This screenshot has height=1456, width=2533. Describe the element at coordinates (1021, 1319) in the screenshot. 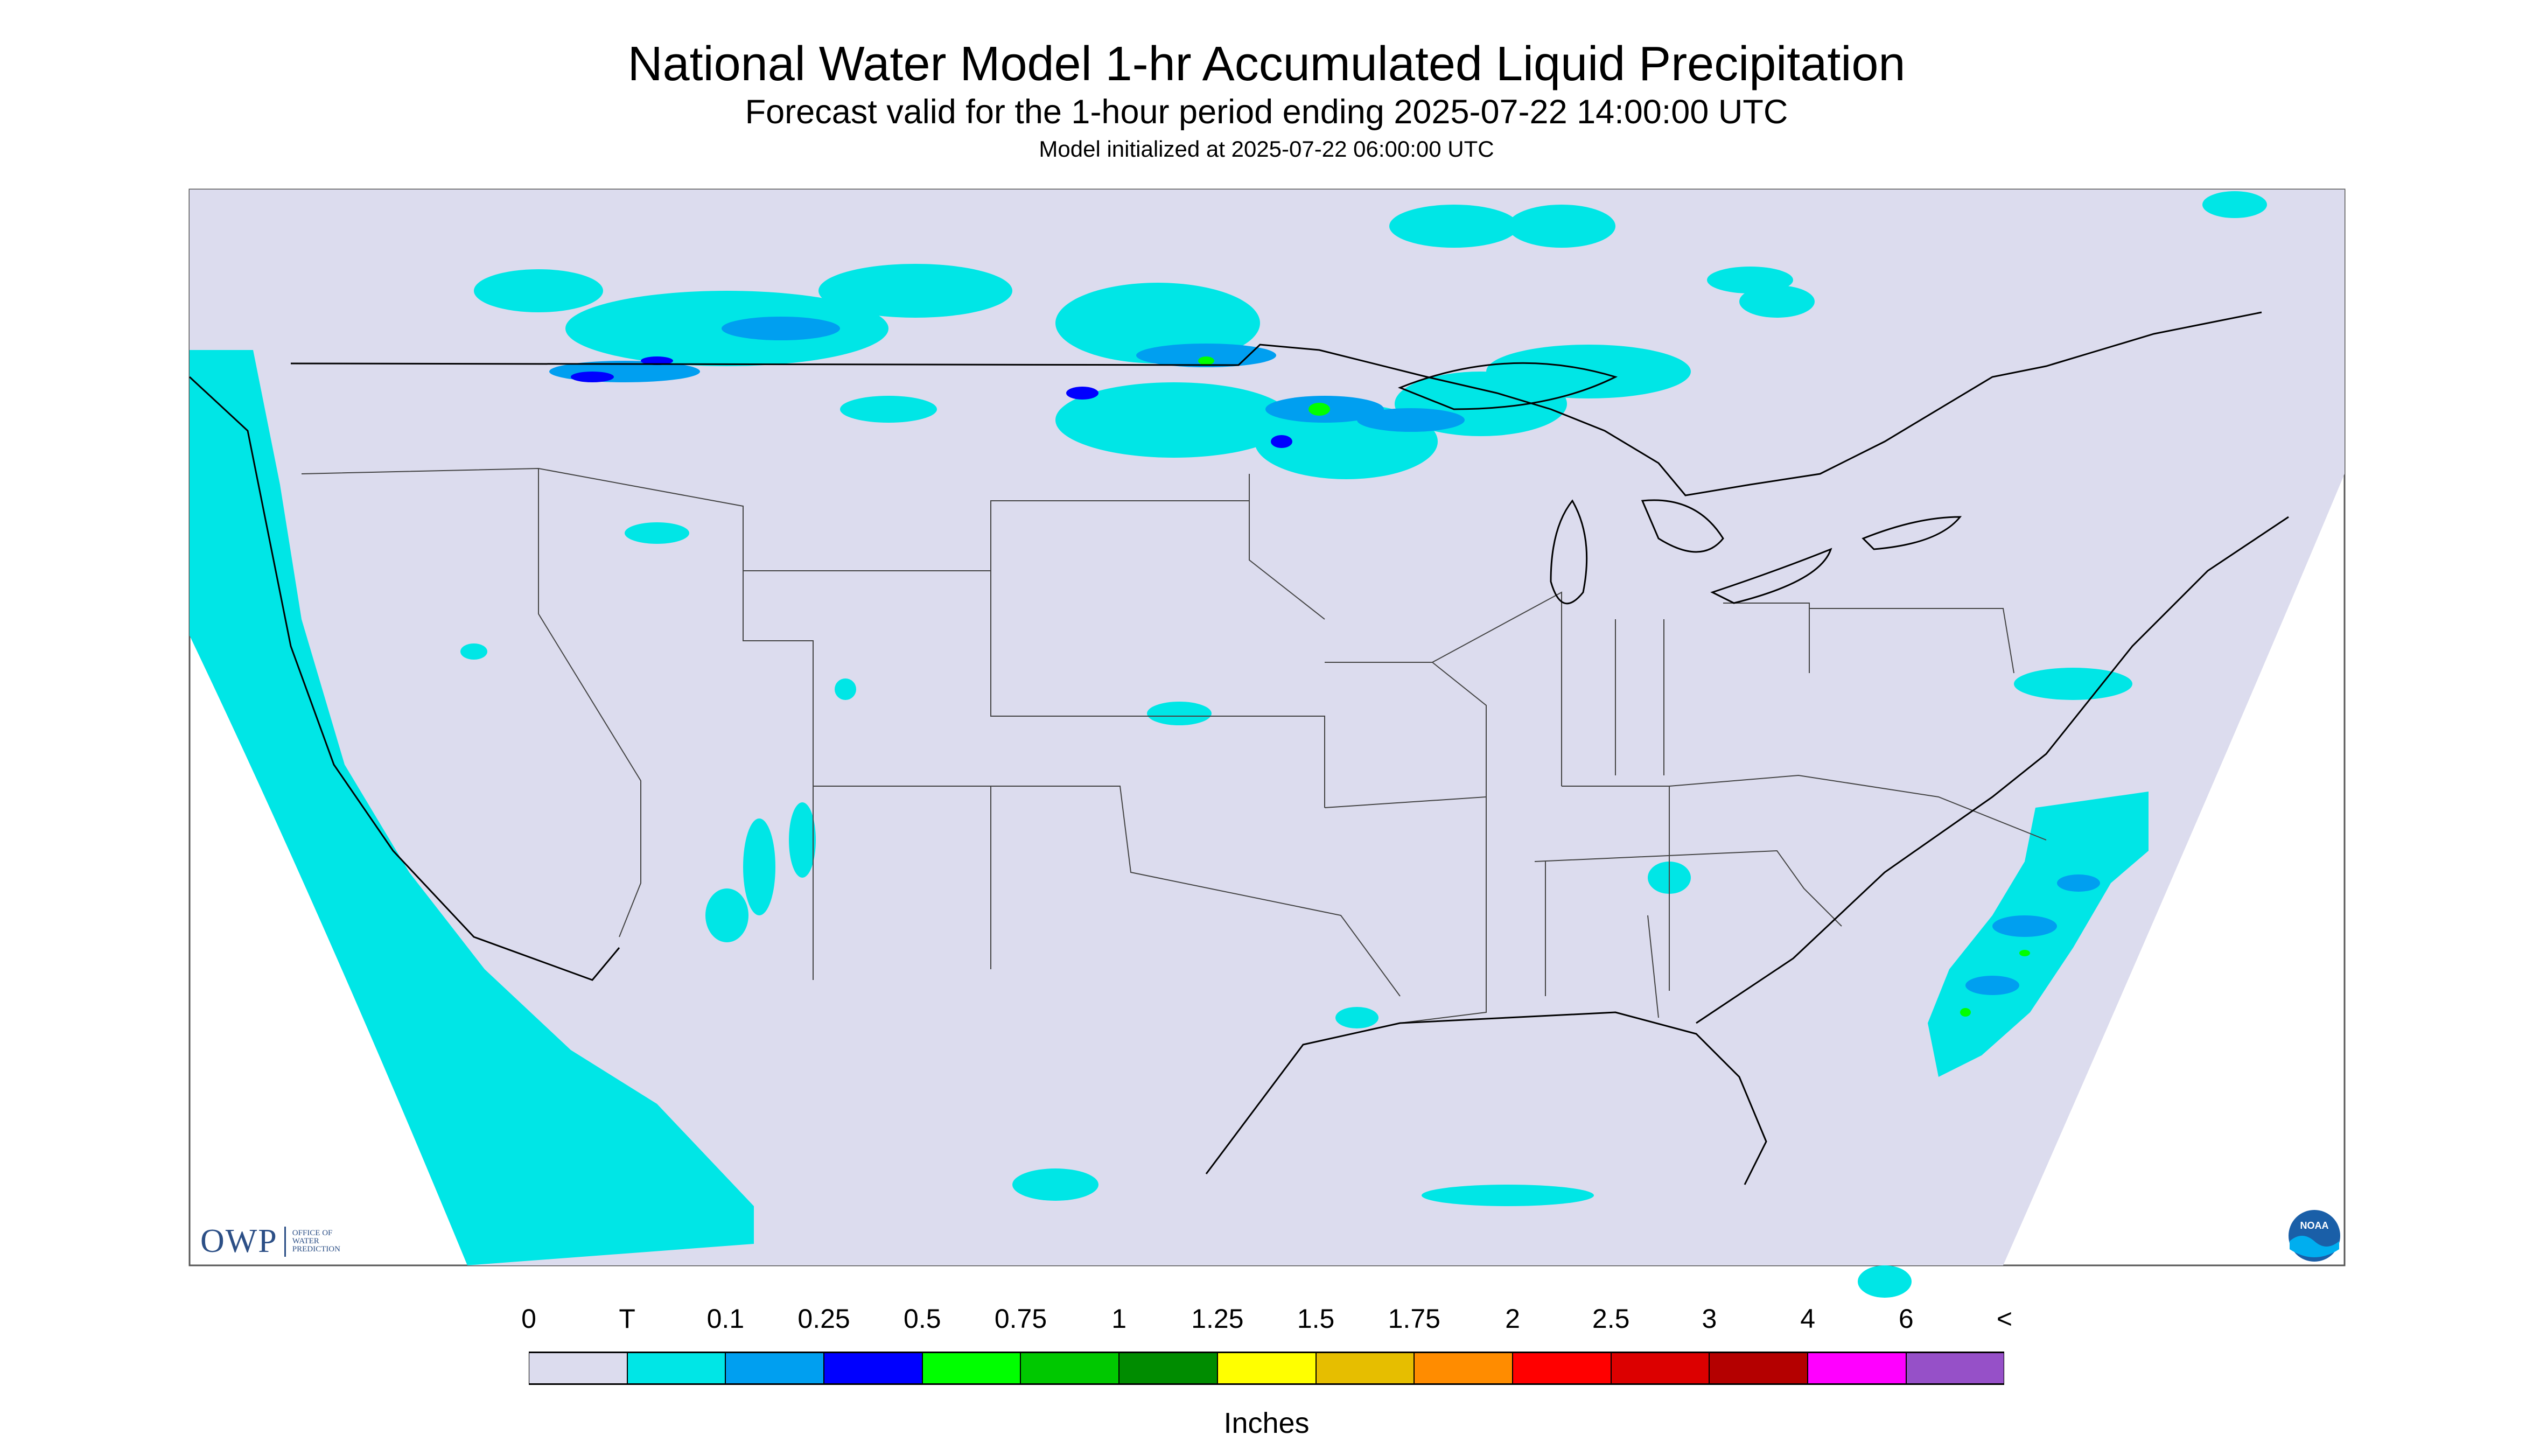

I see `legend-label: 0.75` at that location.